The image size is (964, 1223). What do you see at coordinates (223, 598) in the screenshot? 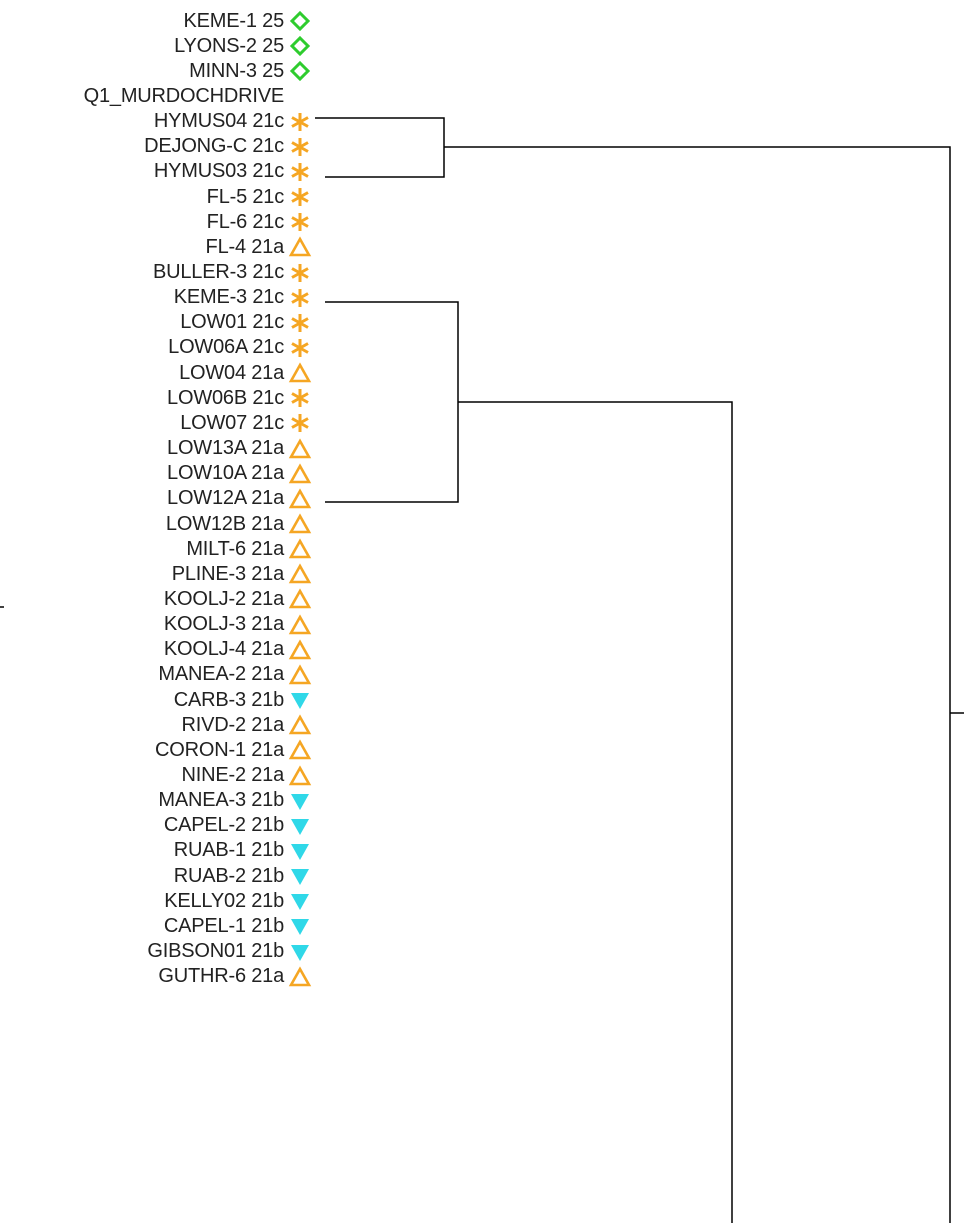
I see `leaf-label-text: KOOLJ-2 21a` at bounding box center [223, 598].